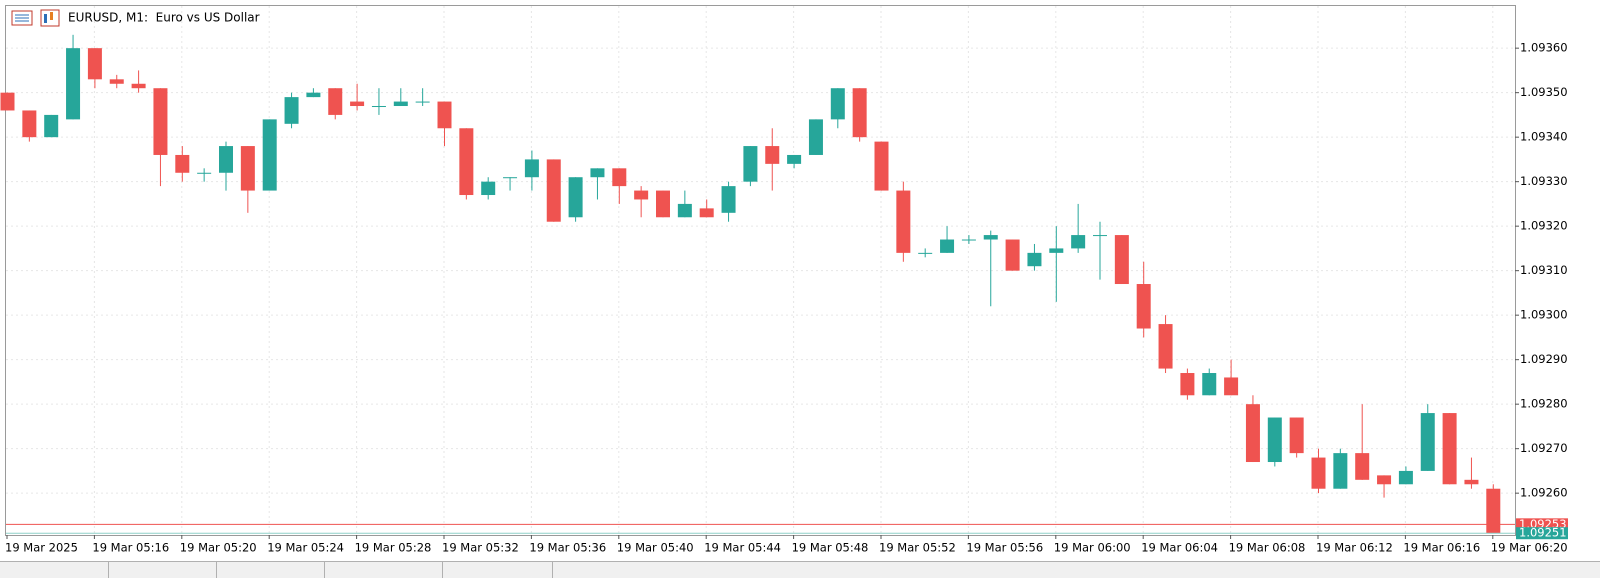 The width and height of the screenshot is (1600, 578). What do you see at coordinates (130, 548) in the screenshot?
I see `x-tick-label: 19 Mar 05:16` at bounding box center [130, 548].